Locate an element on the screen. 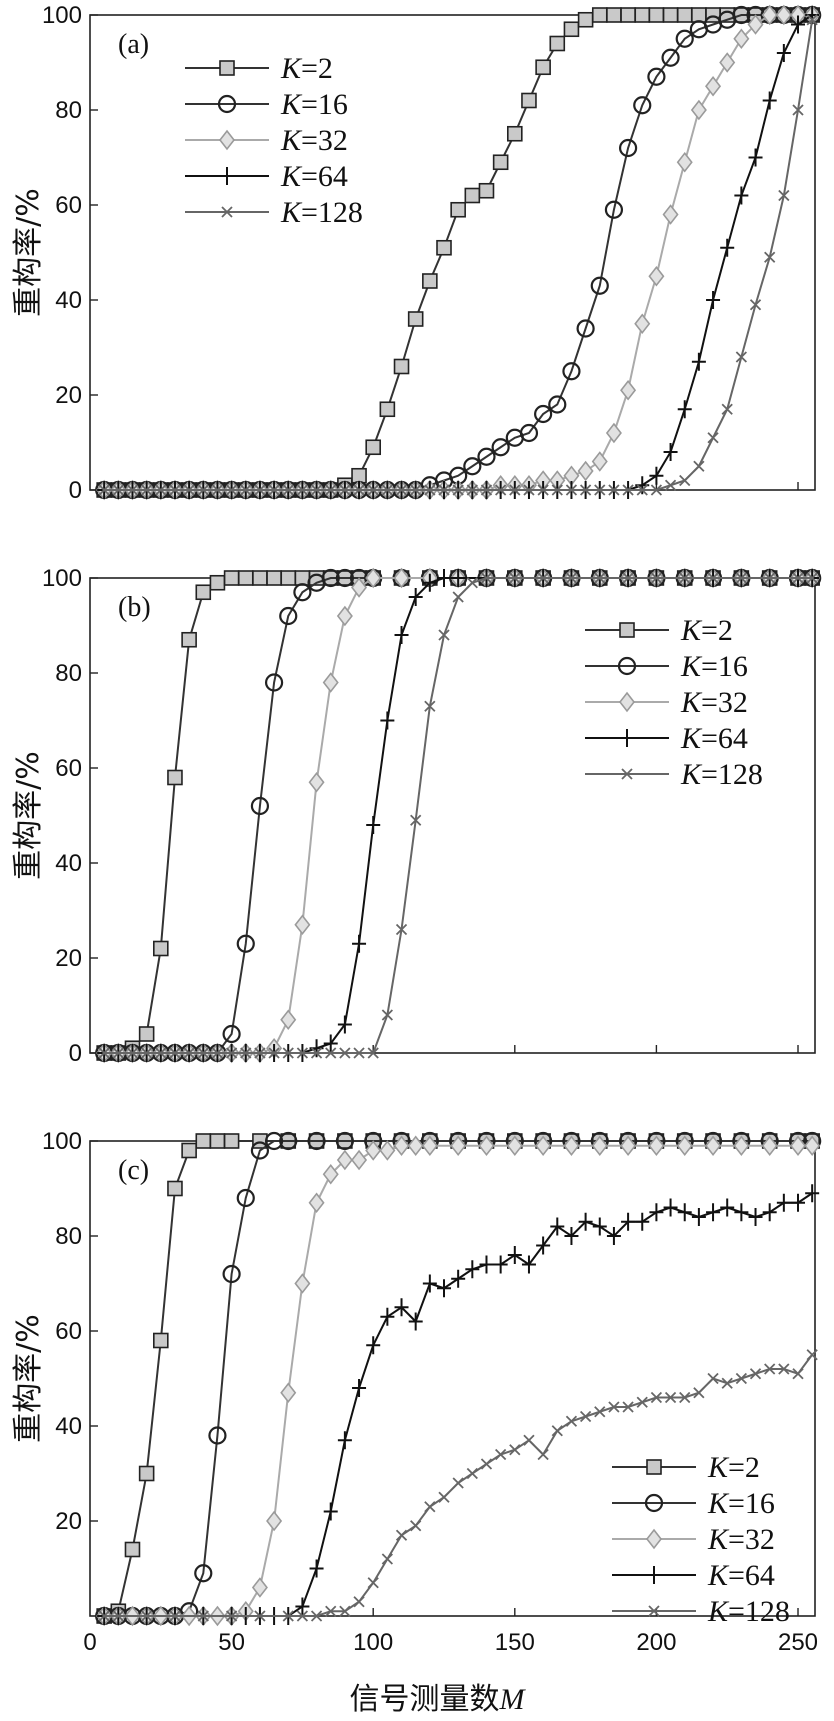 The image size is (834, 1721). y-tick-label: 60 is located at coordinates (68, 768).